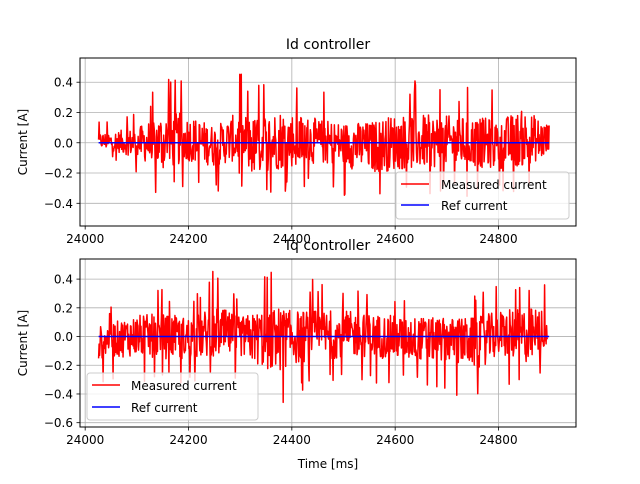  What do you see at coordinates (328, 246) in the screenshot?
I see `plot-title: Iq controller` at bounding box center [328, 246].